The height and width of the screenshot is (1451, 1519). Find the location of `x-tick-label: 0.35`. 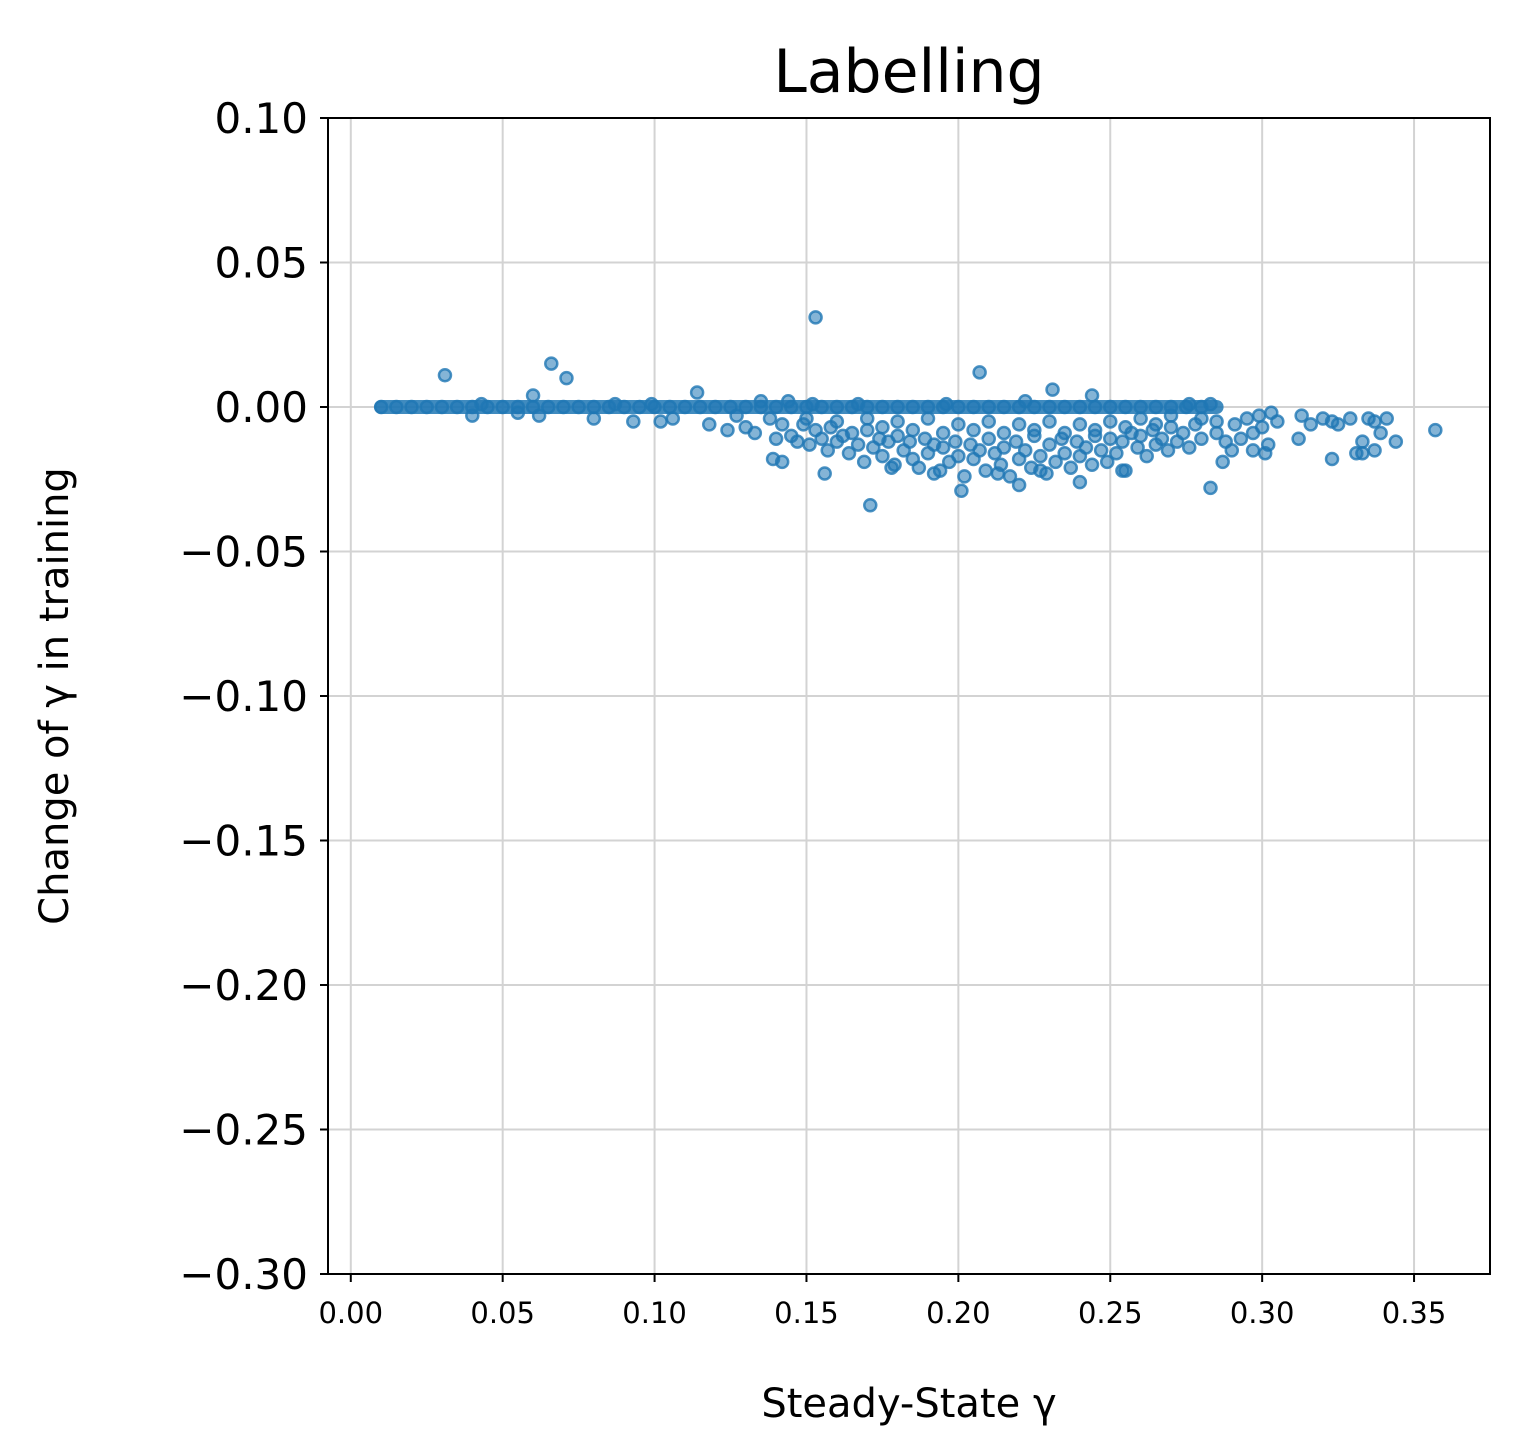

x-tick-label: 0.35 is located at coordinates (1414, 1313).